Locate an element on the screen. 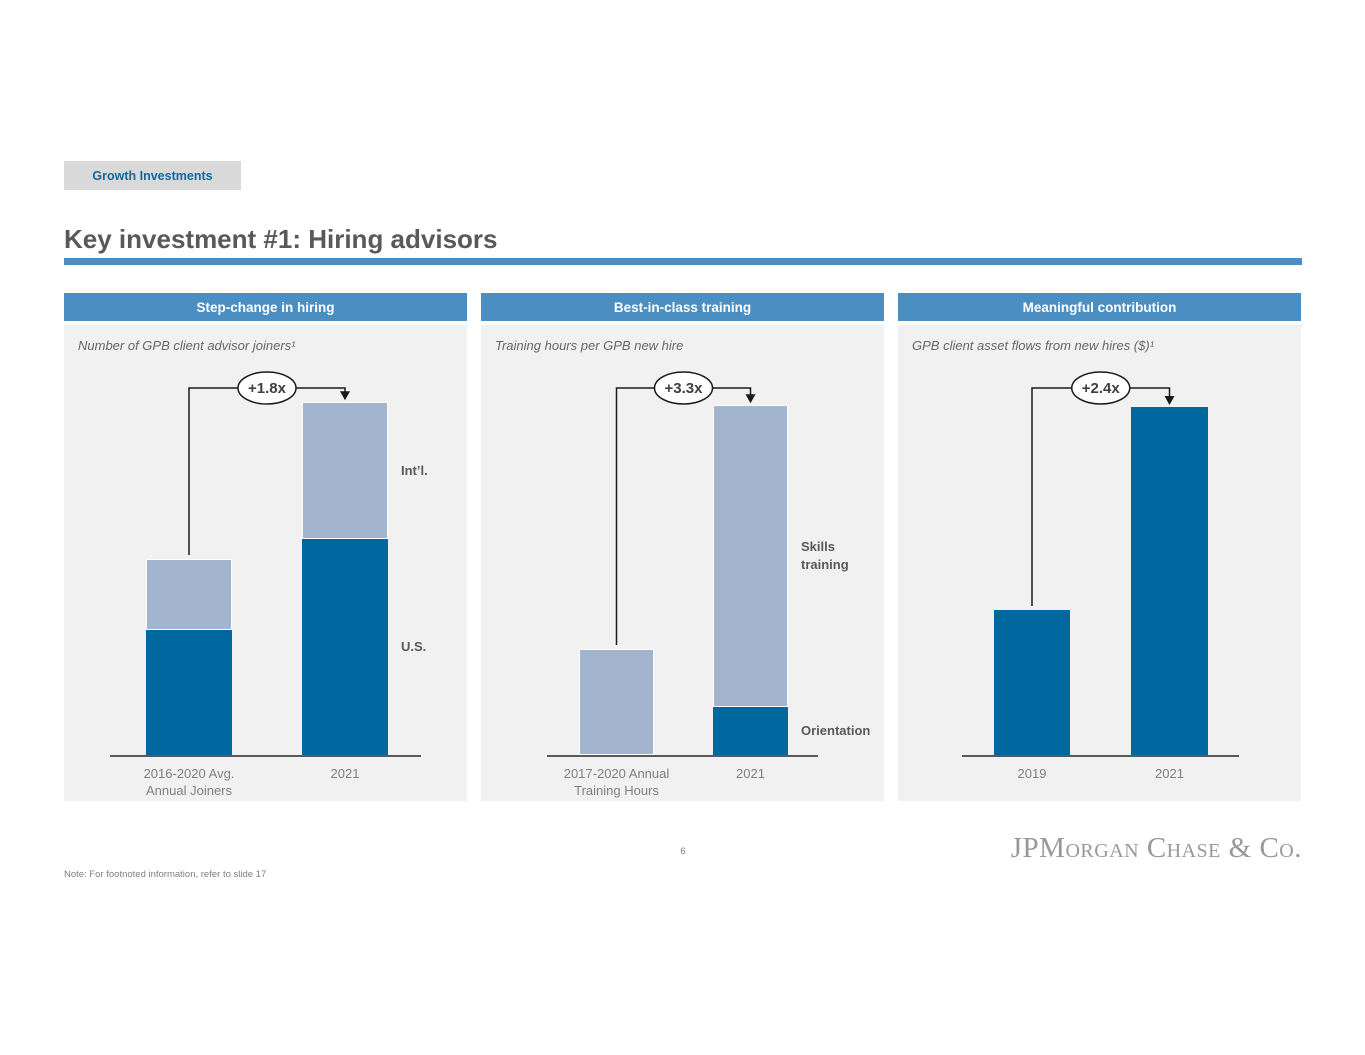 The height and width of the screenshot is (1055, 1365). page-title: Key investment #1: Hiring advisors is located at coordinates (281, 239).